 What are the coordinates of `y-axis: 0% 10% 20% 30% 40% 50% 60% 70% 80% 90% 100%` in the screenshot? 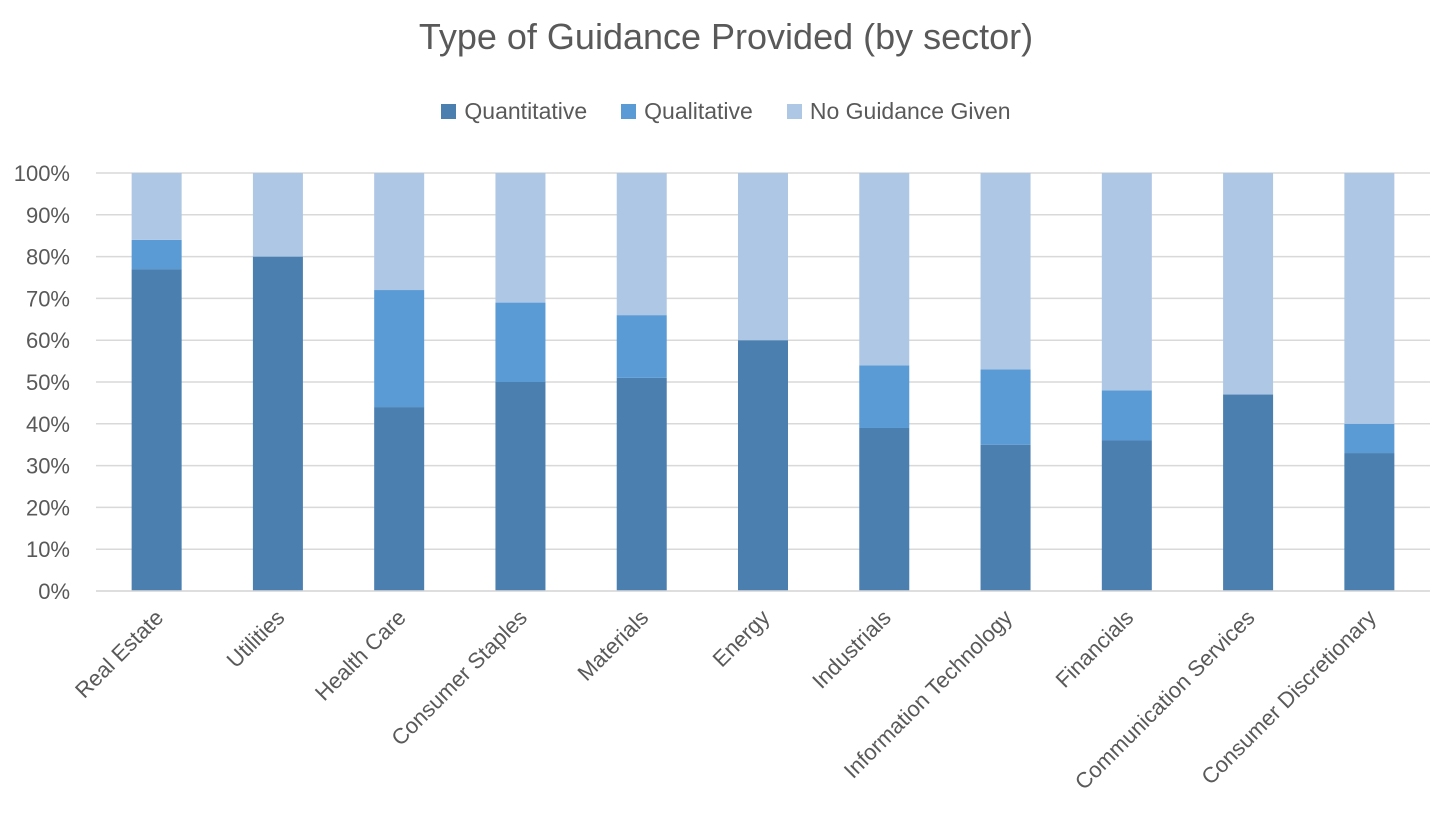 It's located at (42, 382).